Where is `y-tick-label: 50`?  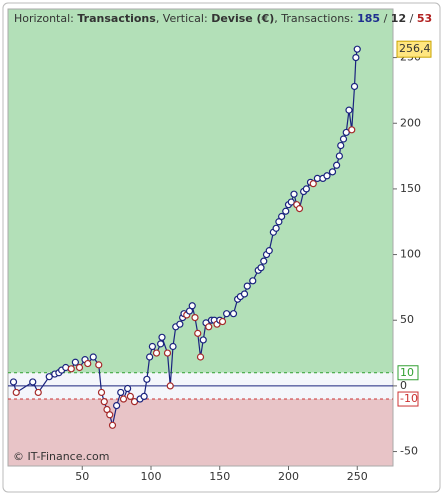
y-tick-label: 50 is located at coordinates (407, 319).